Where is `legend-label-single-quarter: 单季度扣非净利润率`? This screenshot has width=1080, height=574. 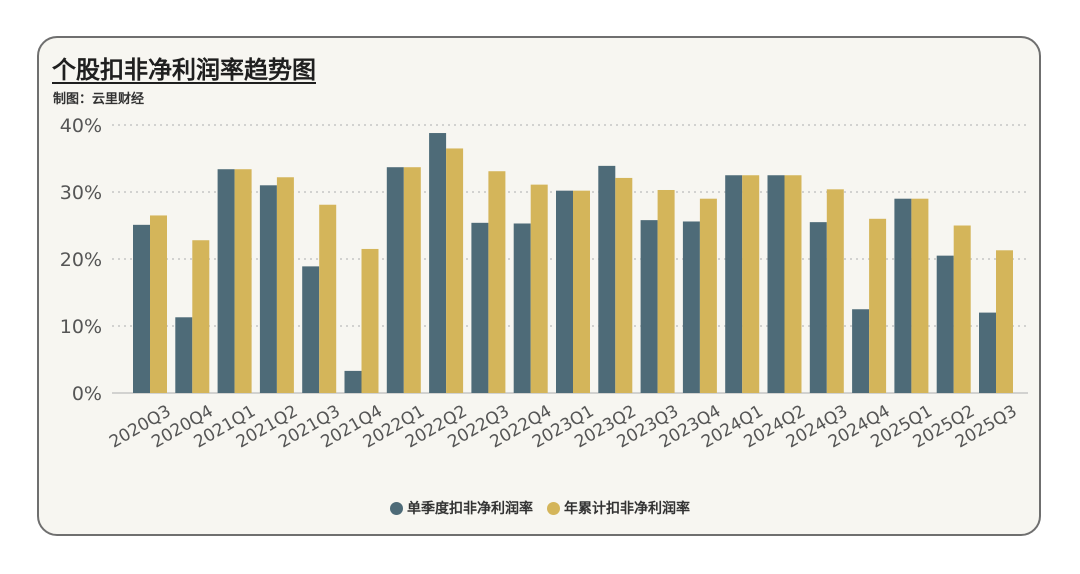 legend-label-single-quarter: 单季度扣非净利润率 is located at coordinates (470, 509).